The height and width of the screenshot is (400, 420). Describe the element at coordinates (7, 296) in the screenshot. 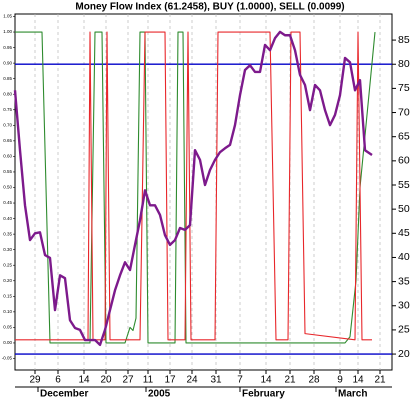

I see `y2-tick-label: 0.15` at that location.